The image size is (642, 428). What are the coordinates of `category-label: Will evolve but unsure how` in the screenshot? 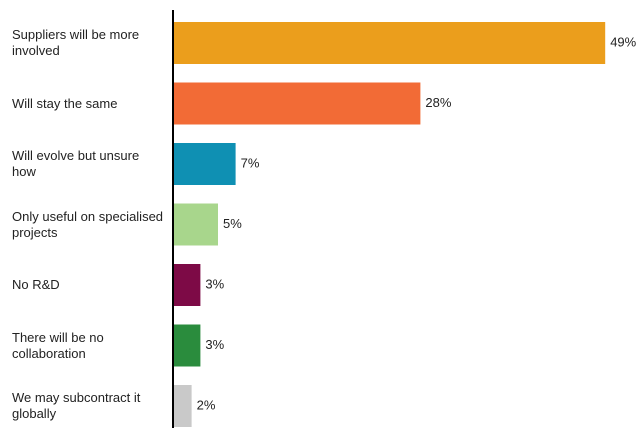 It's located at (76, 163).